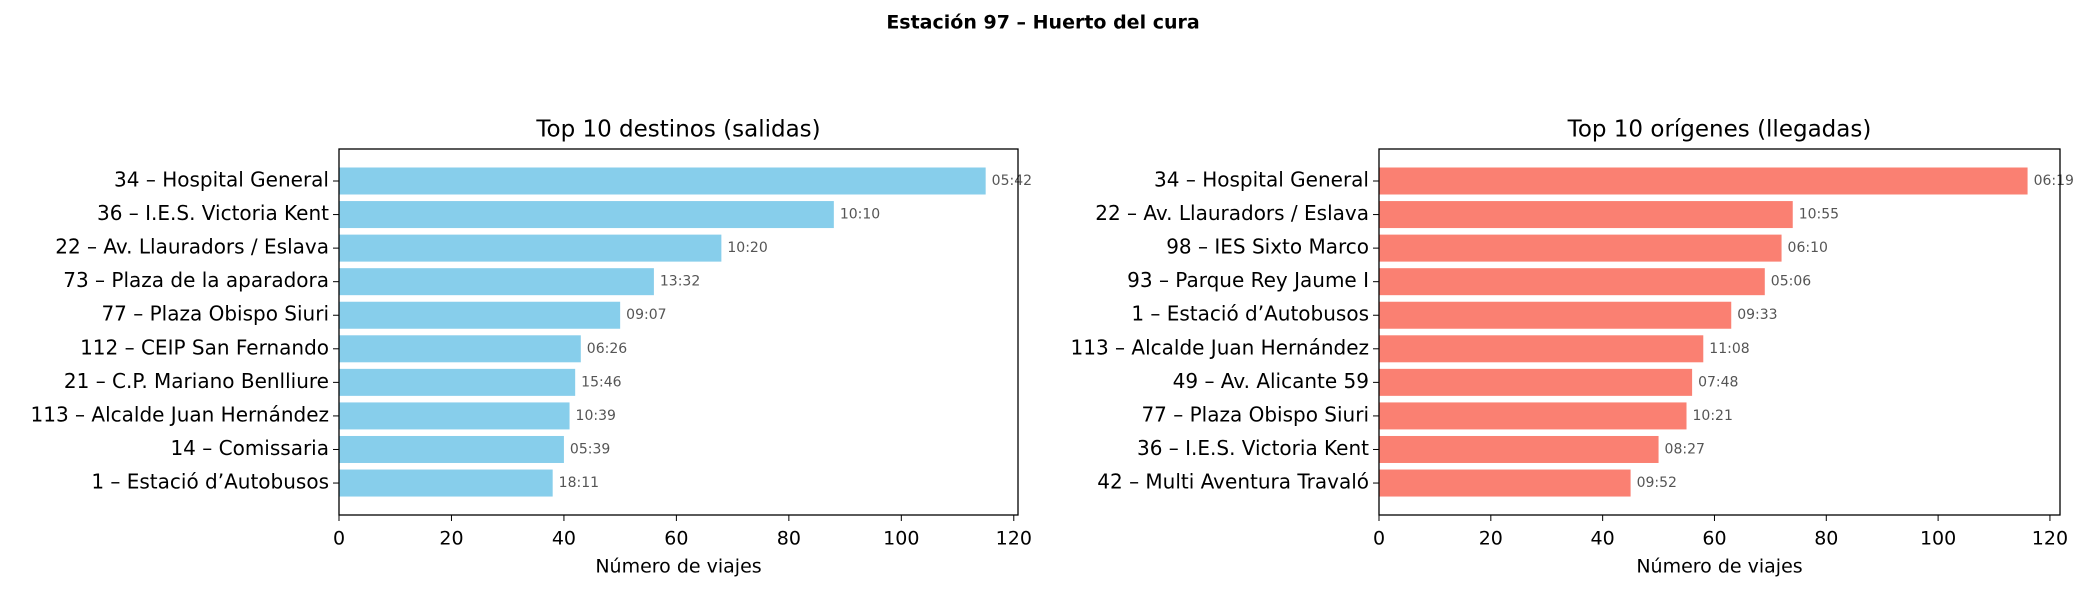 The image size is (2087, 594). What do you see at coordinates (1657, 483) in the screenshot?
I see `bar-label: 09:52` at bounding box center [1657, 483].